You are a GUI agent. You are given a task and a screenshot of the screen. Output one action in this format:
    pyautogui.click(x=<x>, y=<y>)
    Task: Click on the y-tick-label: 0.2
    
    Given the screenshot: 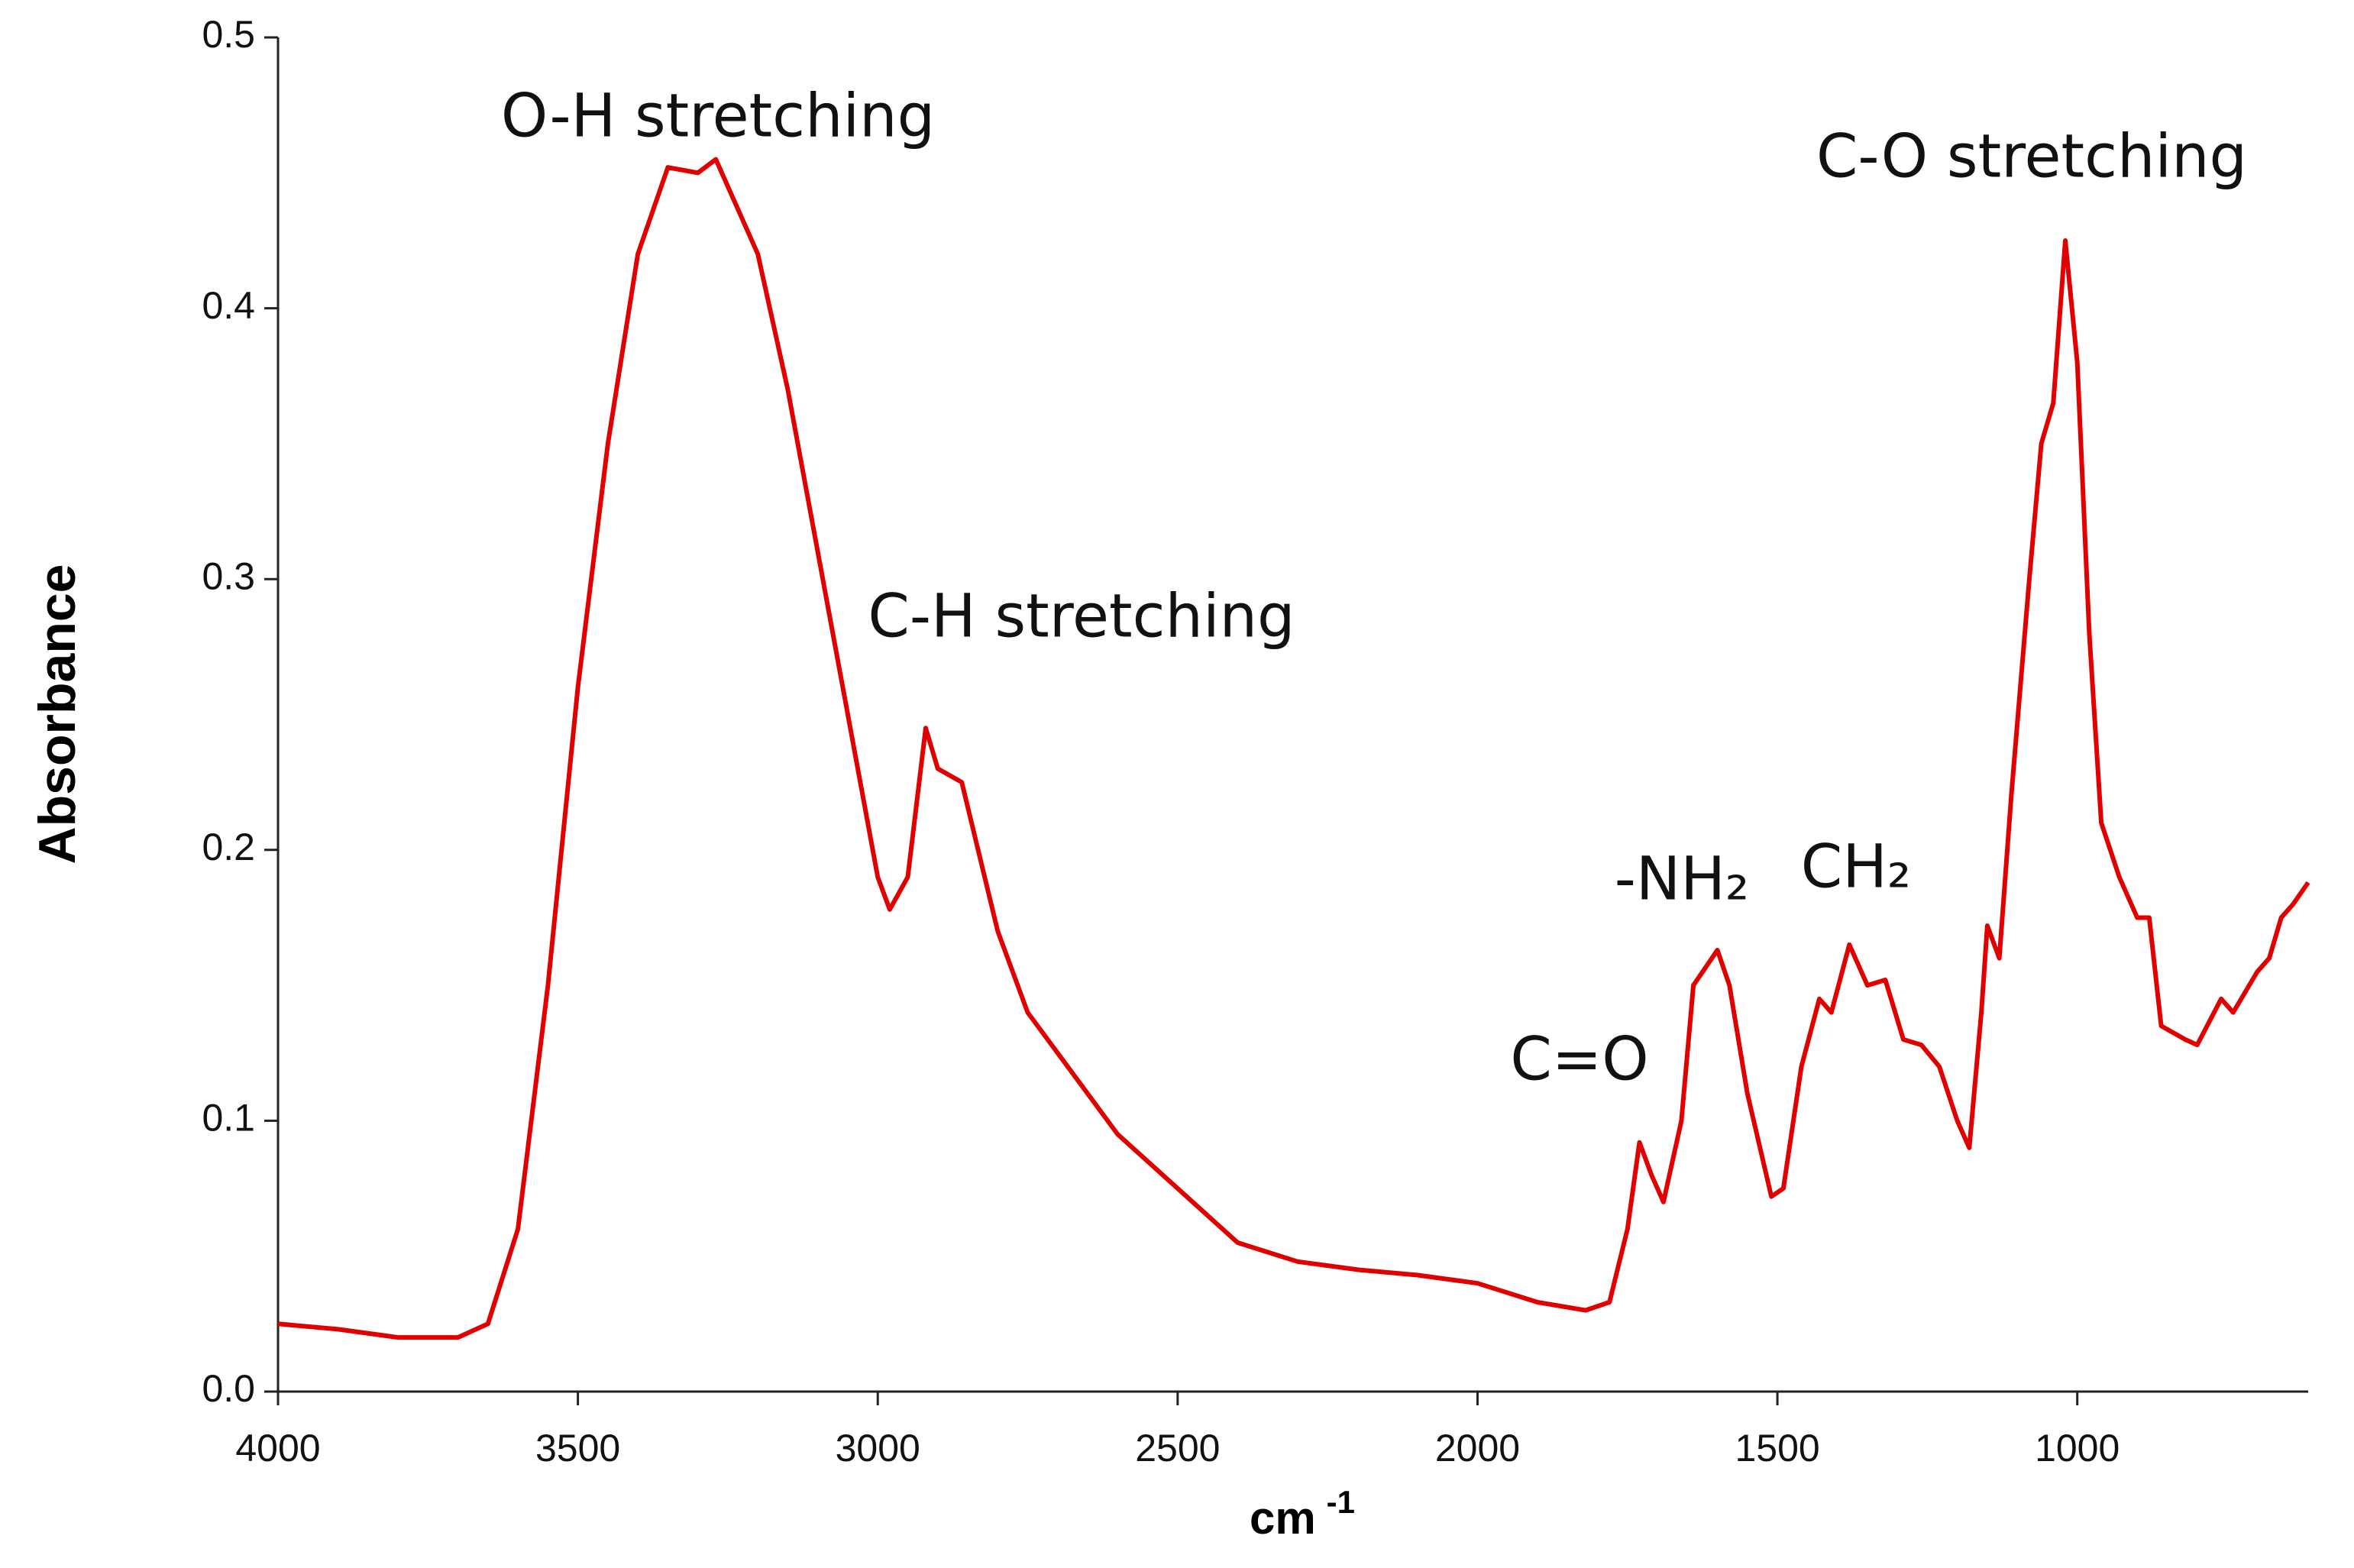 What is the action you would take?
    pyautogui.click(x=228, y=847)
    